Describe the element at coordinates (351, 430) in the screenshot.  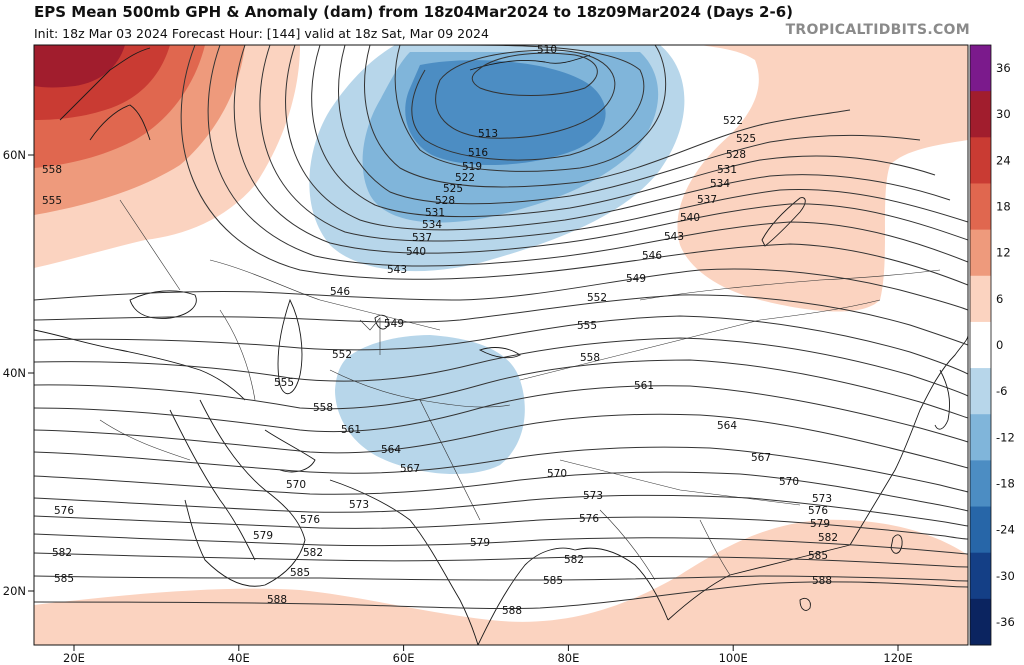
I see `contour-label: 561` at that location.